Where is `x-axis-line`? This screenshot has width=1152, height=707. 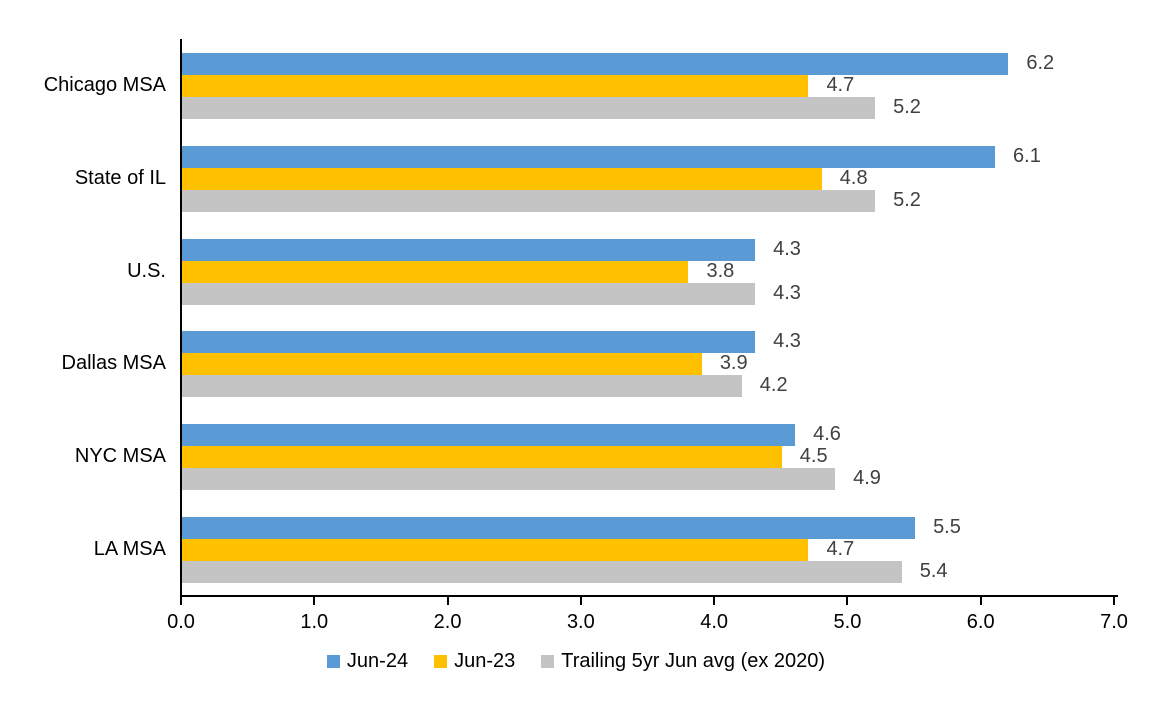 x-axis-line is located at coordinates (649, 596).